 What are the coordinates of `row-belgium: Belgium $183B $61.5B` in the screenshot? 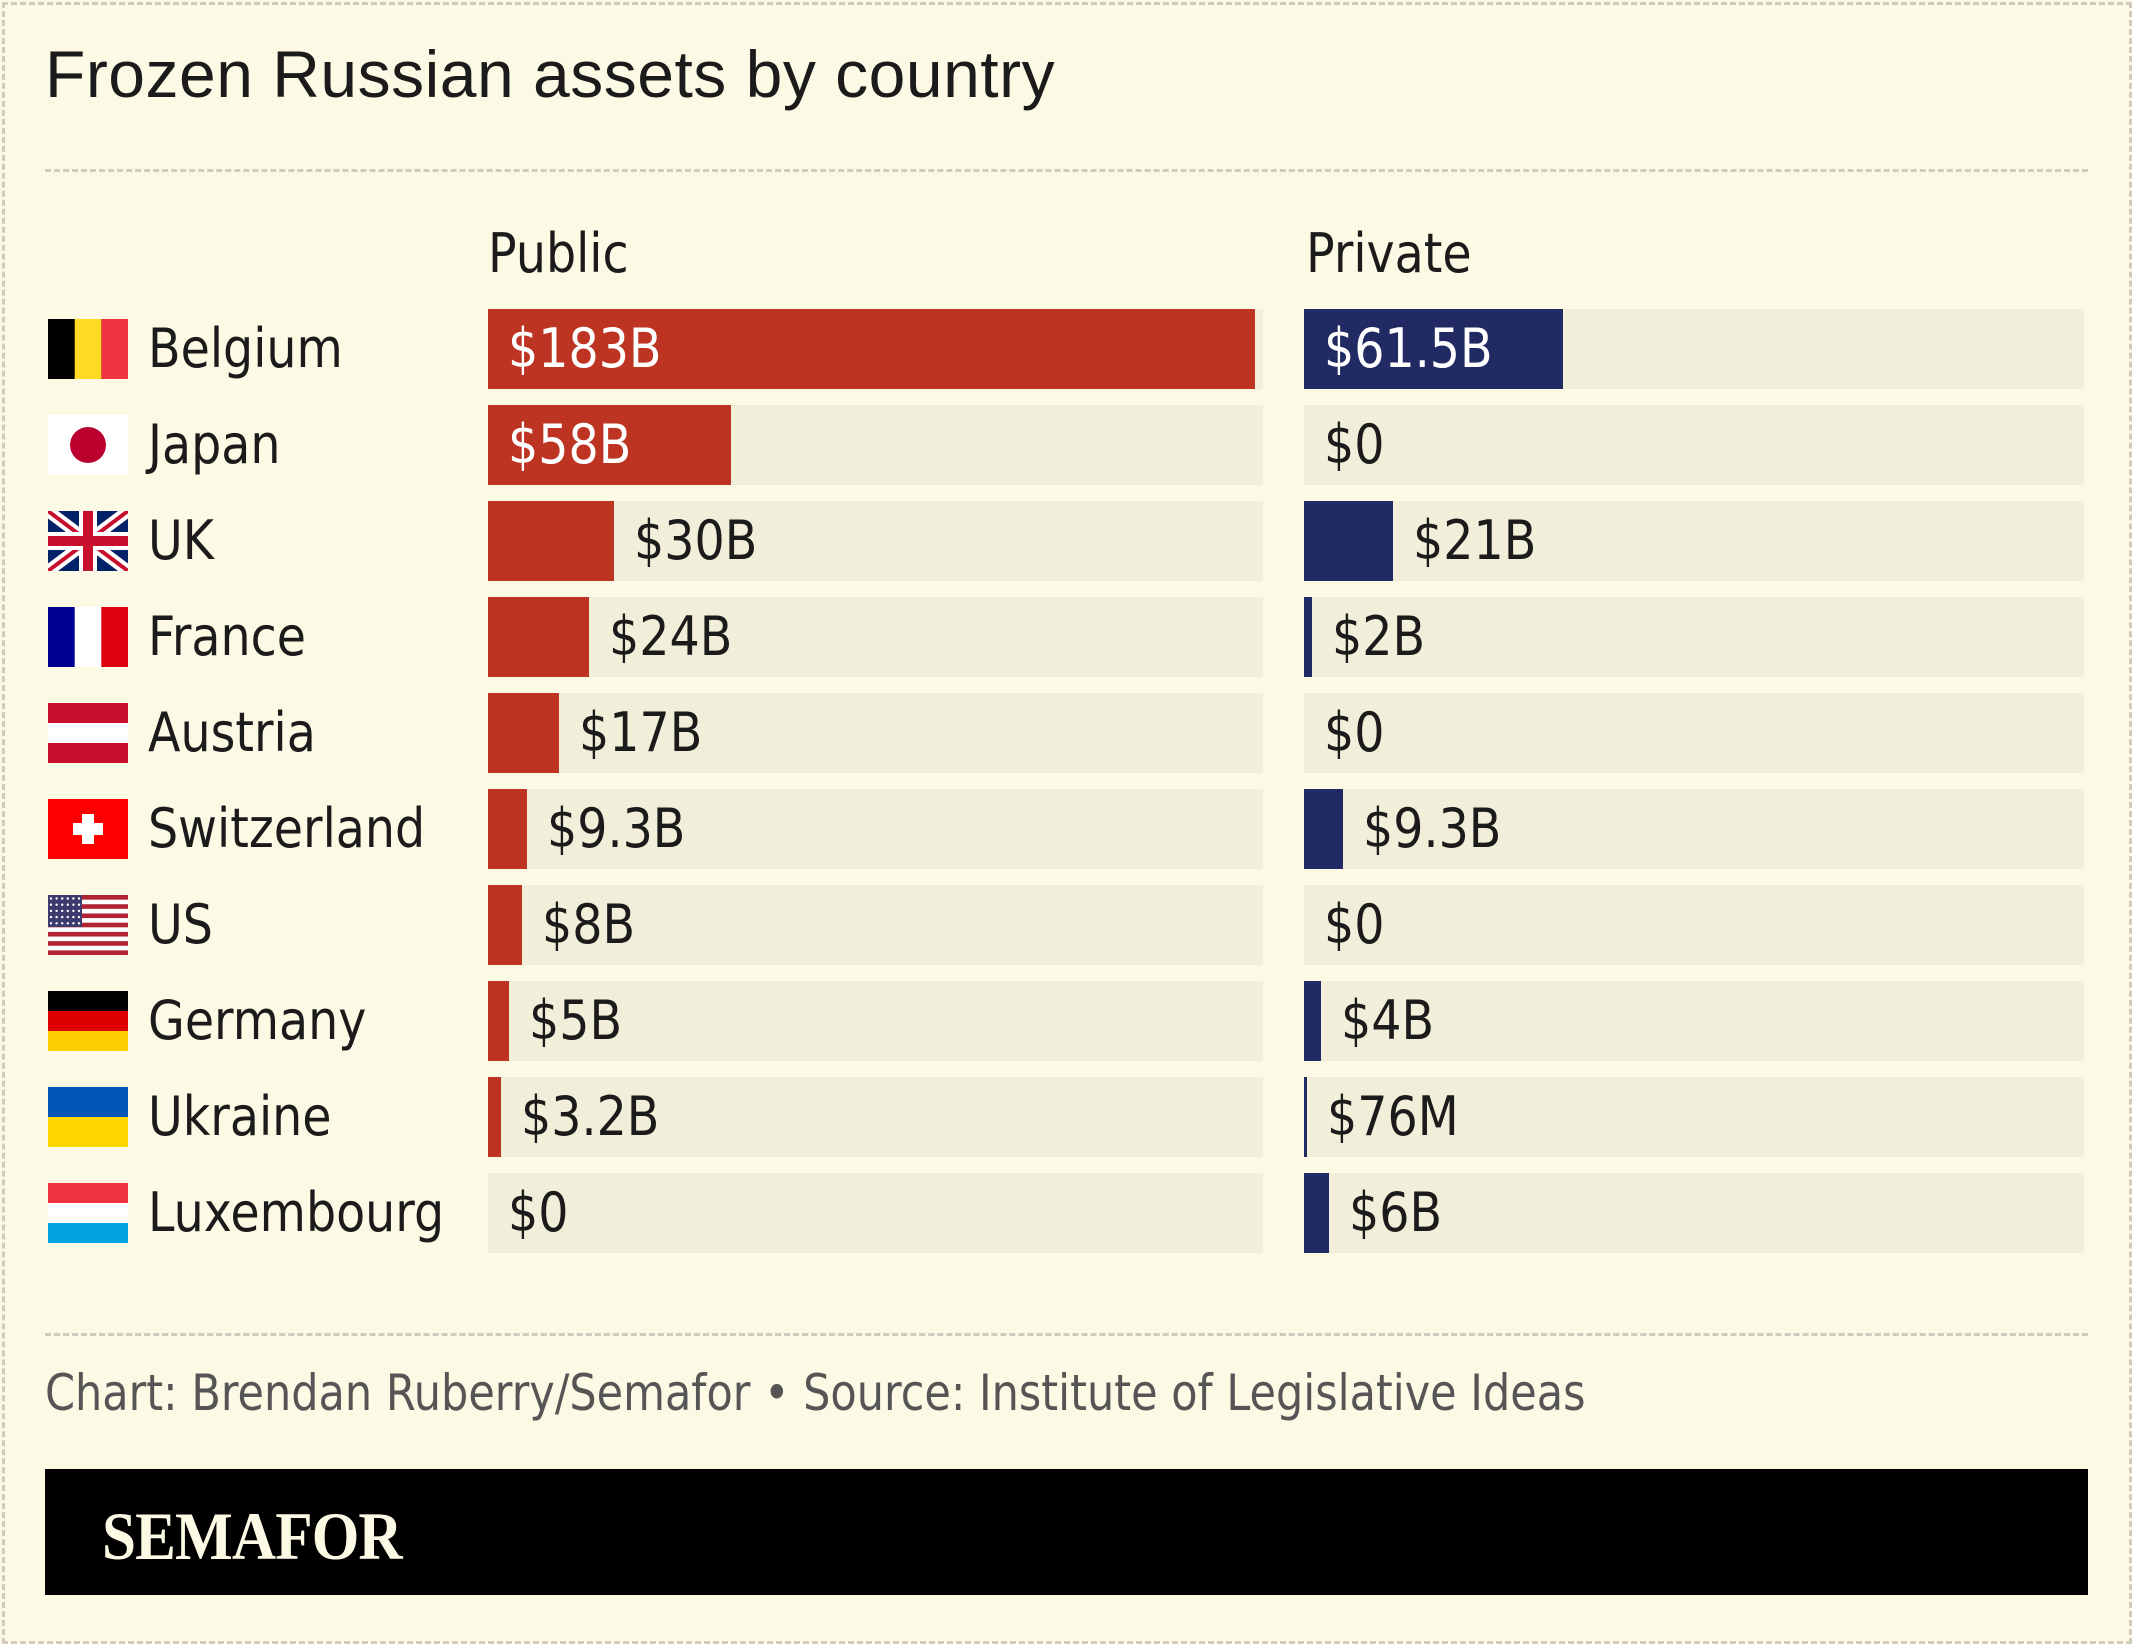 It's located at (1066, 349).